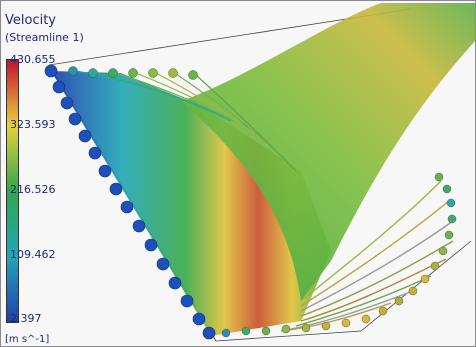  Describe the element at coordinates (44, 37) in the screenshot. I see `legend-subtitle: (Streamline 1)` at that location.